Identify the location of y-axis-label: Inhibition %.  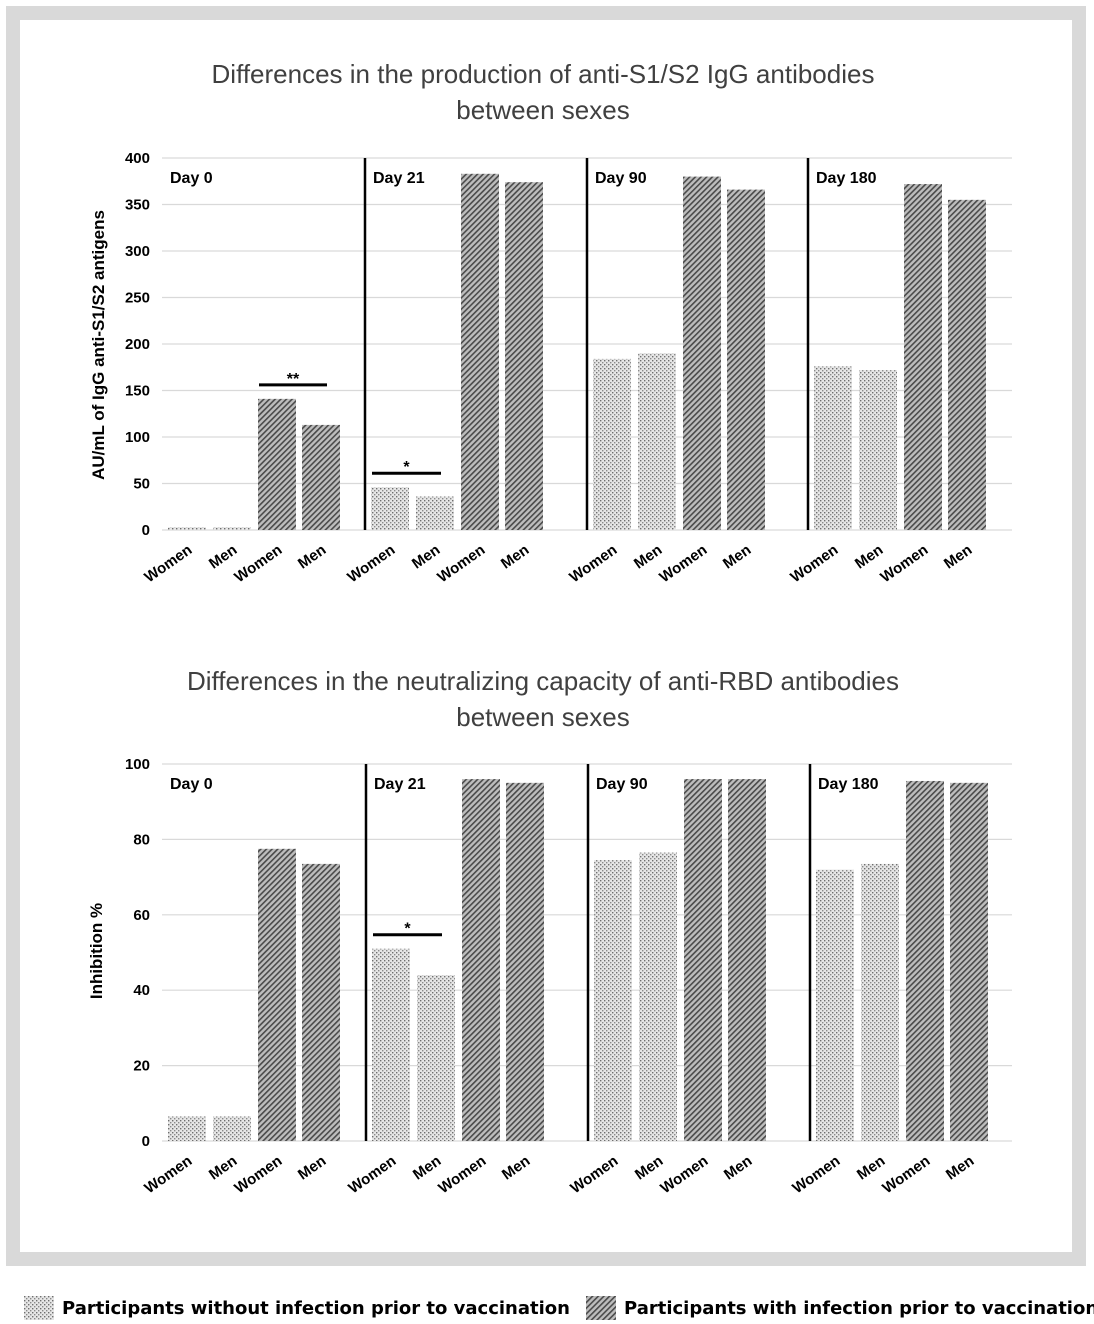
(96, 951).